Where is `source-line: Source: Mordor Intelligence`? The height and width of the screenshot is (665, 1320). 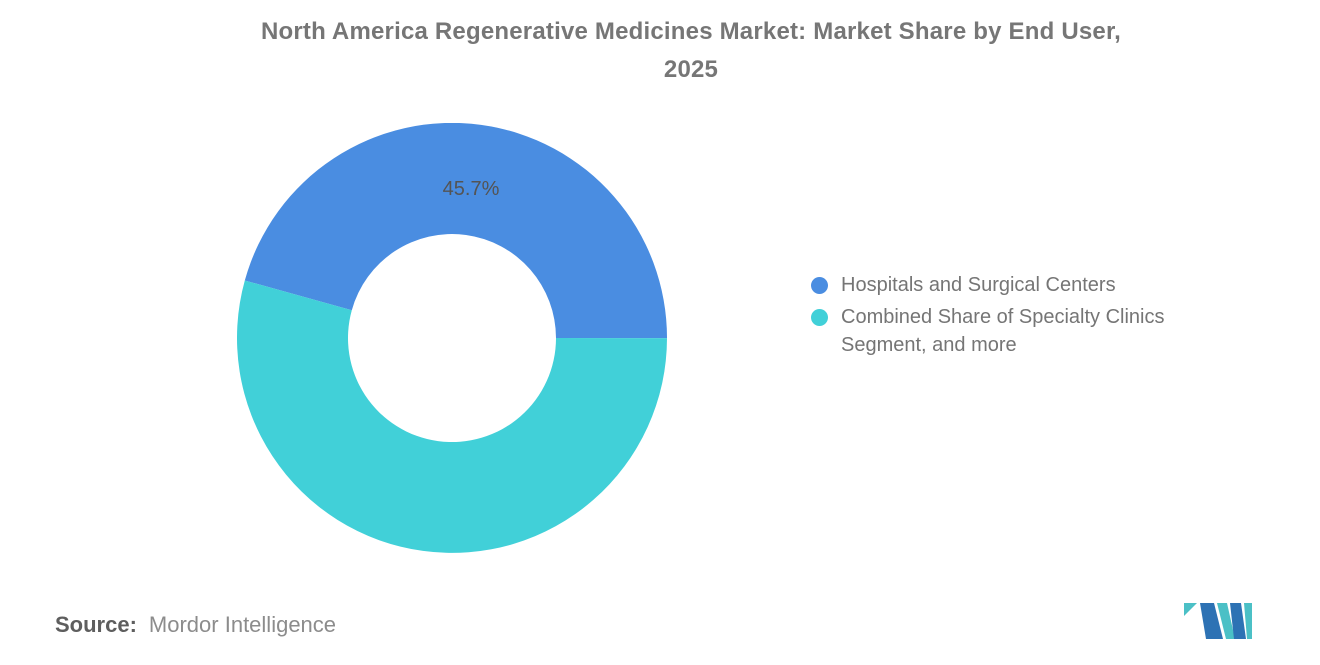
source-line: Source: Mordor Intelligence is located at coordinates (195, 625).